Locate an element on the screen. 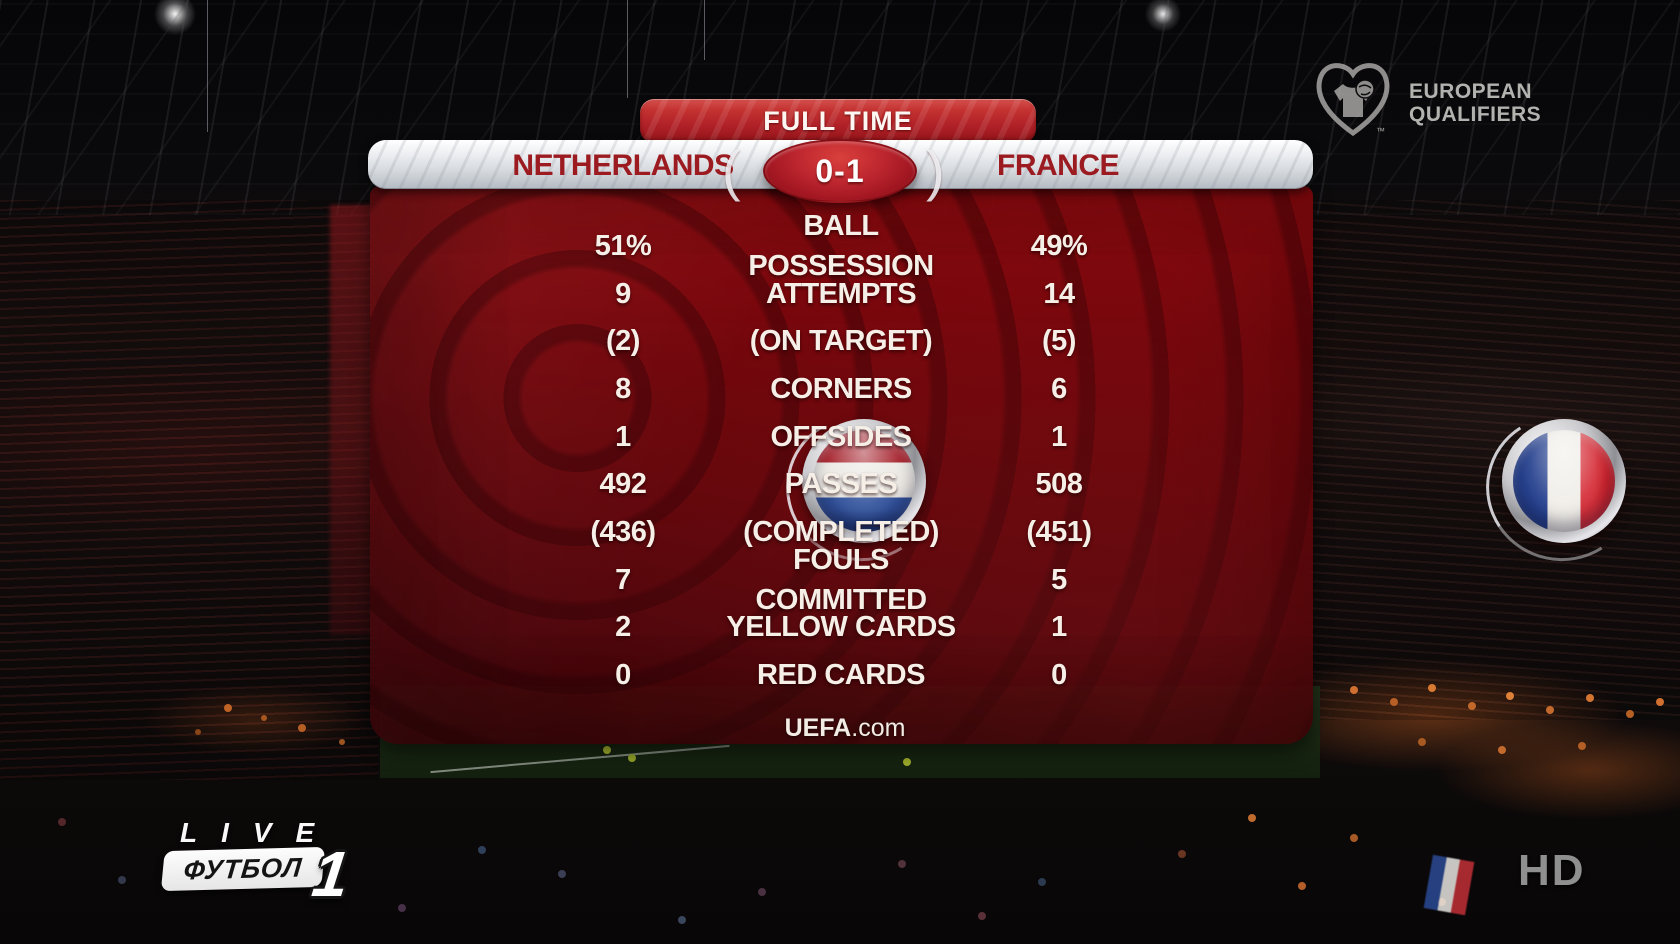 The image size is (1680, 944). stat-row: (436) (COMPLETED) (451) is located at coordinates (841, 532).